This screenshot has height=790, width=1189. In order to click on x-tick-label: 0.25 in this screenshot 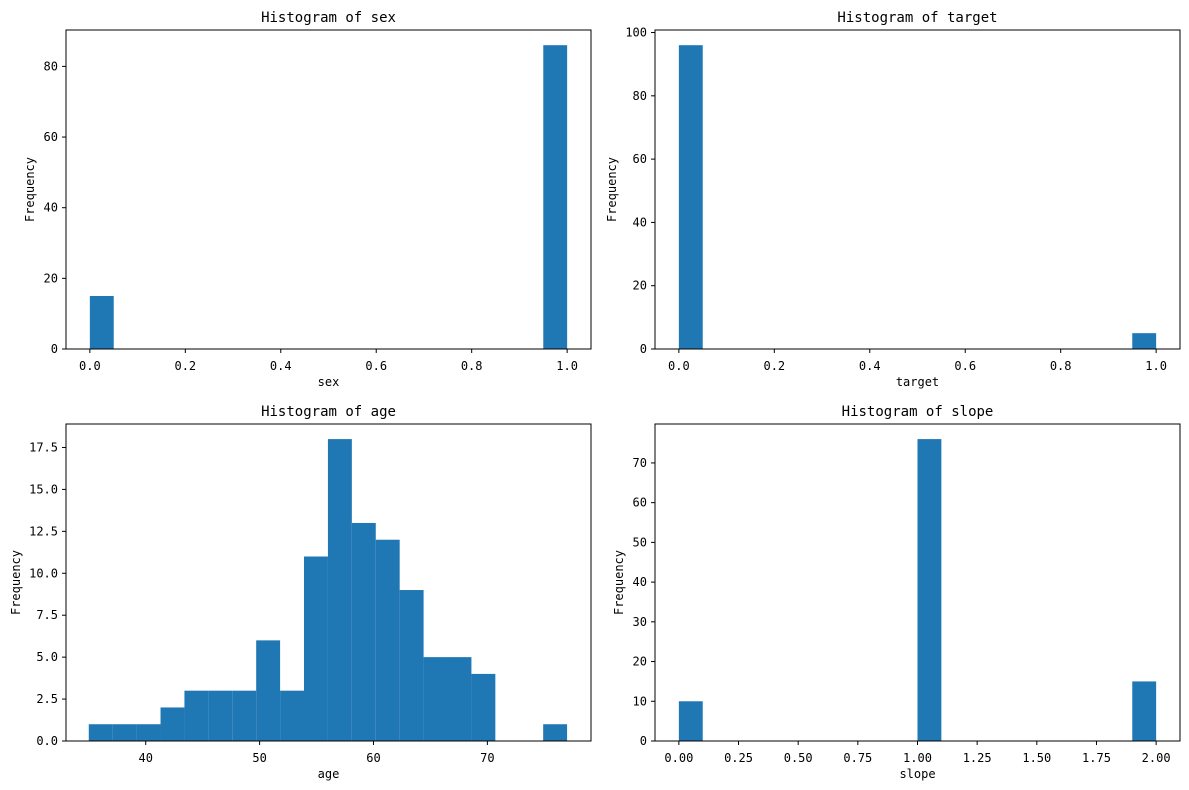, I will do `click(738, 758)`.